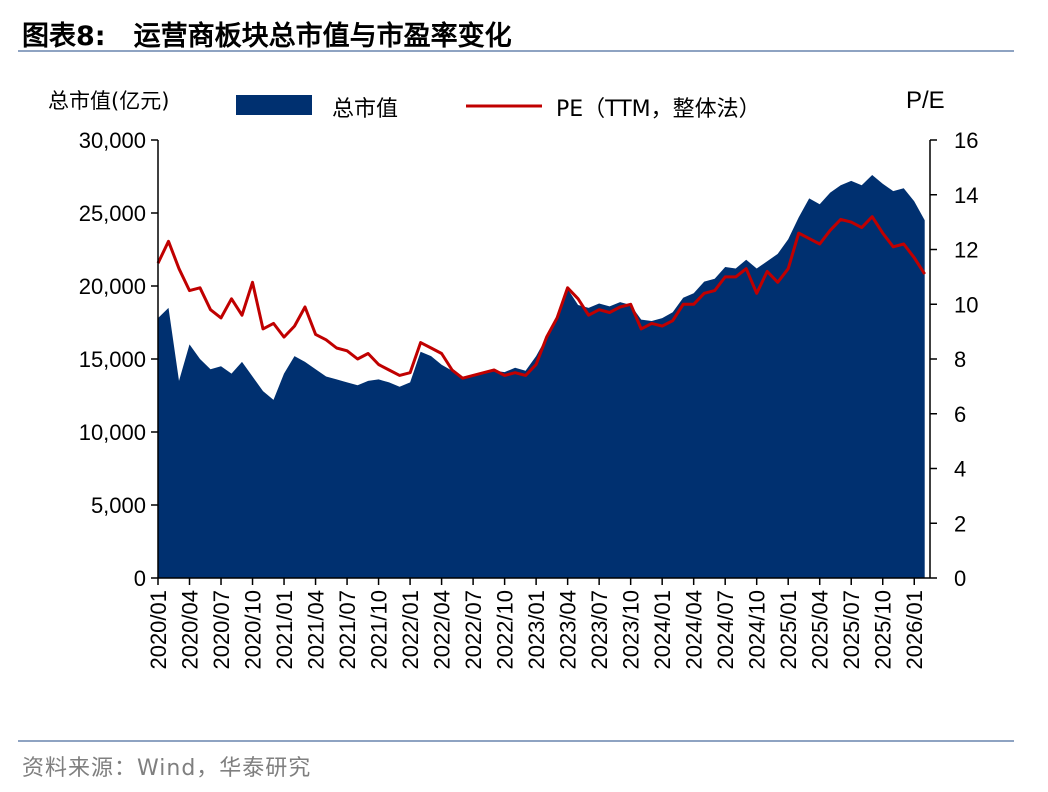  Describe the element at coordinates (516, 51) in the screenshot. I see `title-divider` at that location.